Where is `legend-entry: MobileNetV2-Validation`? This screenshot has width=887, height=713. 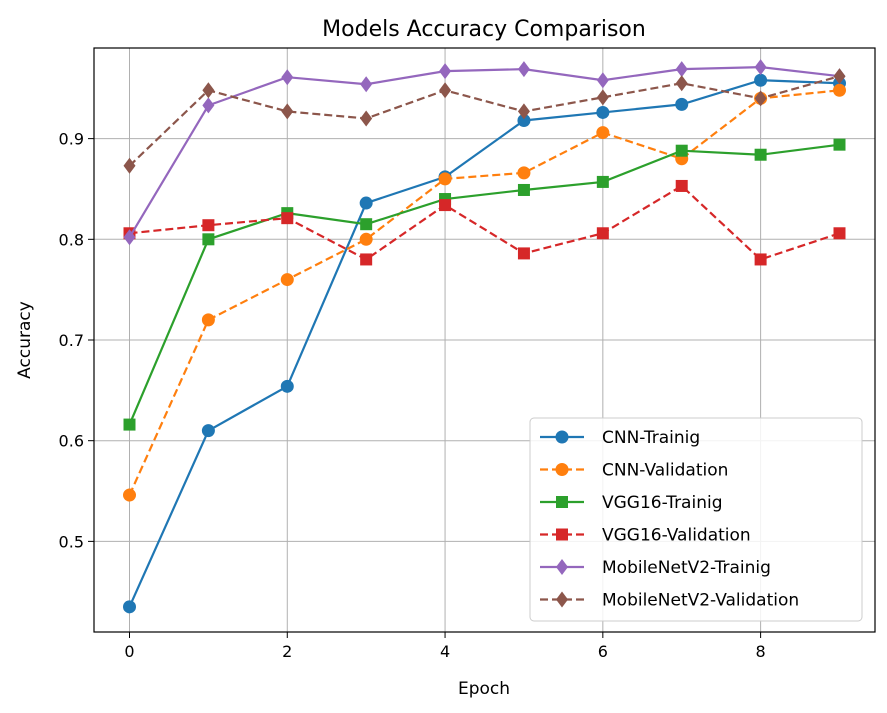
legend-entry: MobileNetV2-Validation is located at coordinates (669, 601).